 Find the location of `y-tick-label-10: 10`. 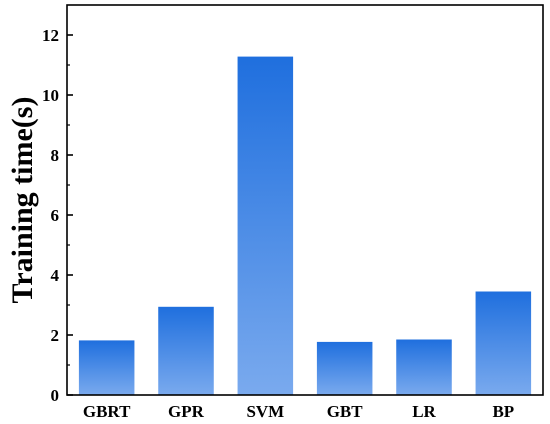

y-tick-label-10: 10 is located at coordinates (50, 95).